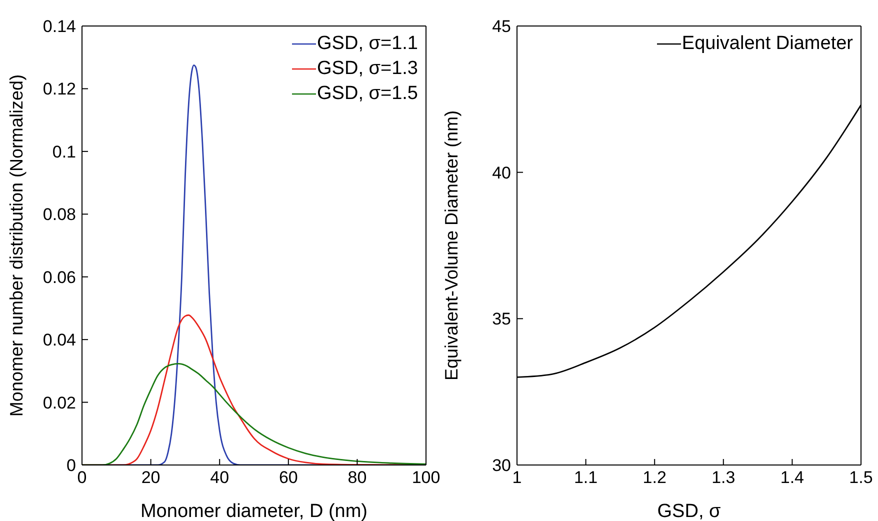 The width and height of the screenshot is (878, 521). I want to click on y-axis-title: Equivalent-Volume Diameter (nm), so click(451, 245).